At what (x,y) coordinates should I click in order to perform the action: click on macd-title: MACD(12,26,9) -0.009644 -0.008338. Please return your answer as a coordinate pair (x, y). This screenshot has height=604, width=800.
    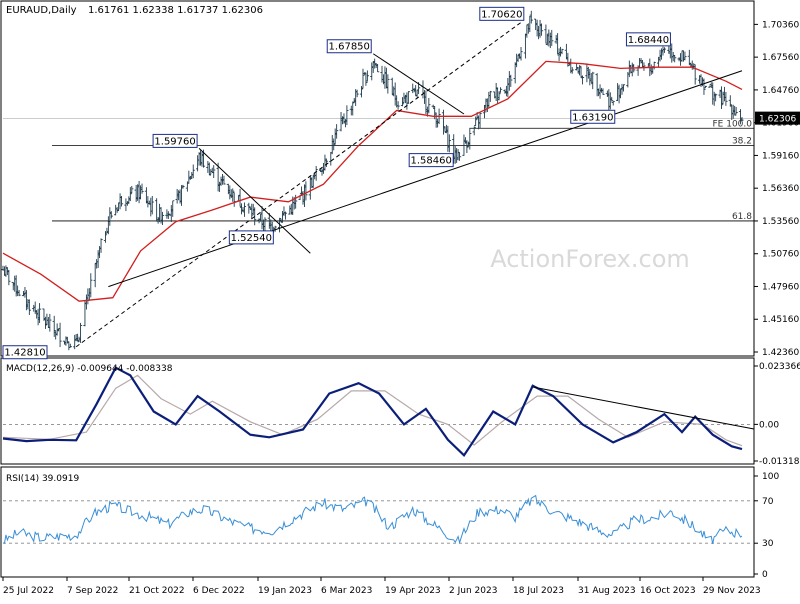
    Looking at the image, I should click on (89, 369).